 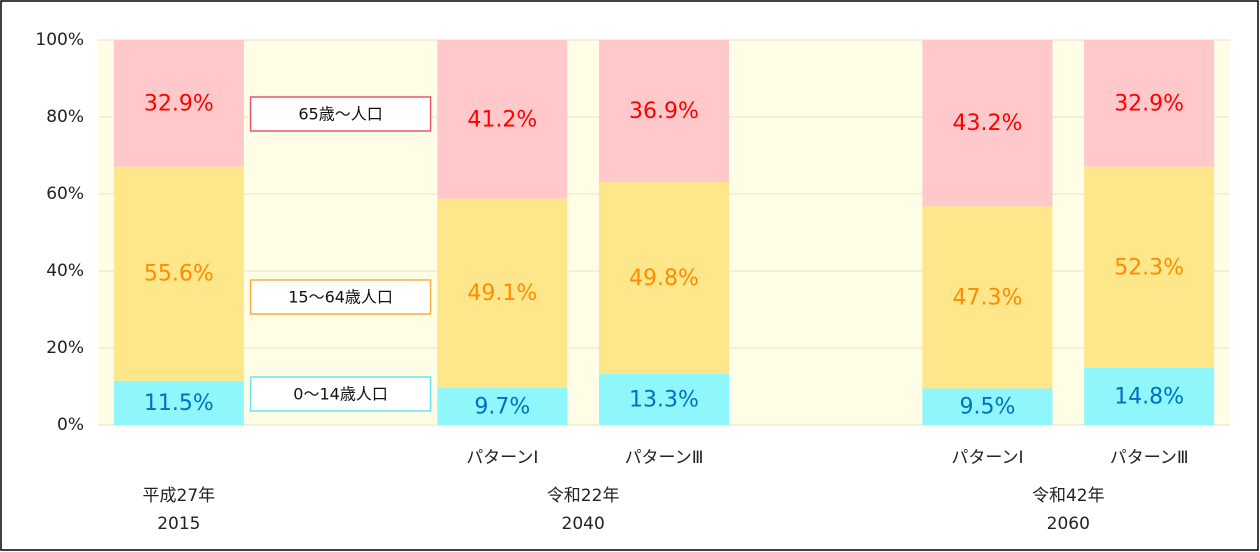 I want to click on data-label: 11.5%, so click(x=179, y=403).